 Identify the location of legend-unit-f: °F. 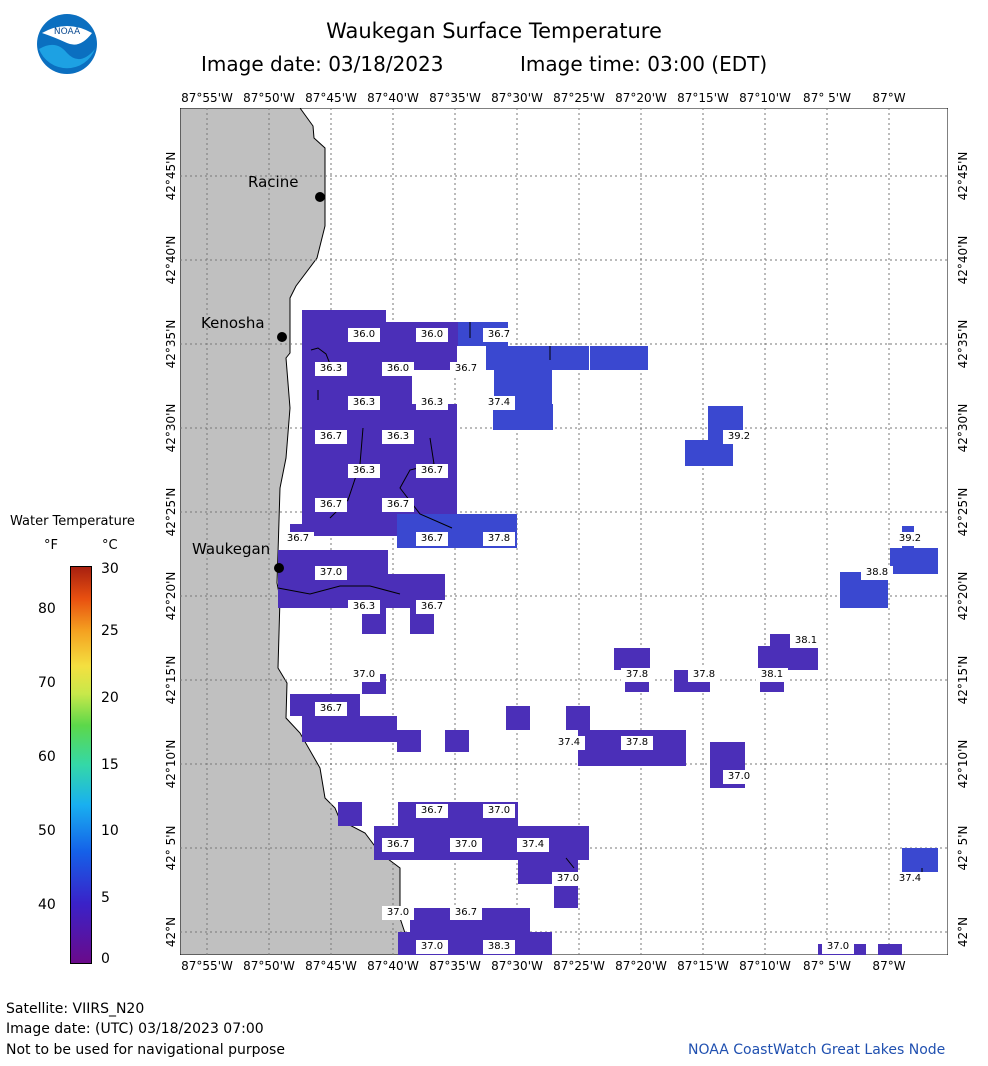
(51, 545).